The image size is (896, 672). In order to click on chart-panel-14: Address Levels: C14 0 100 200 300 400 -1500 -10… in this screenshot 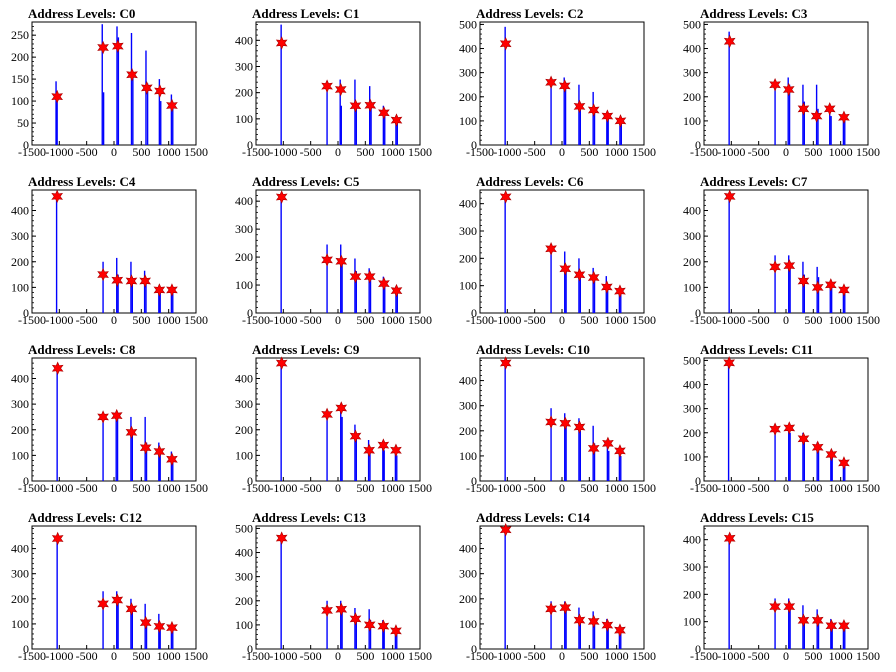, I will do `click(560, 588)`.